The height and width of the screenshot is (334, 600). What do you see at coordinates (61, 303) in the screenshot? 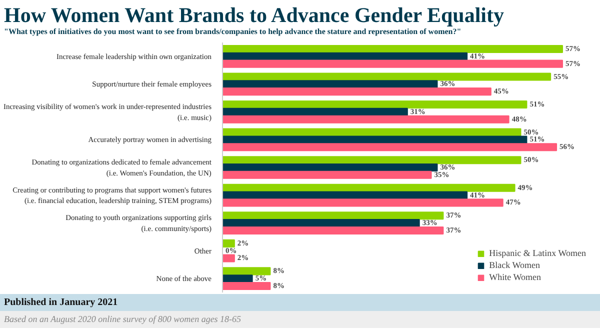
I see `text: Published in January 2021` at bounding box center [61, 303].